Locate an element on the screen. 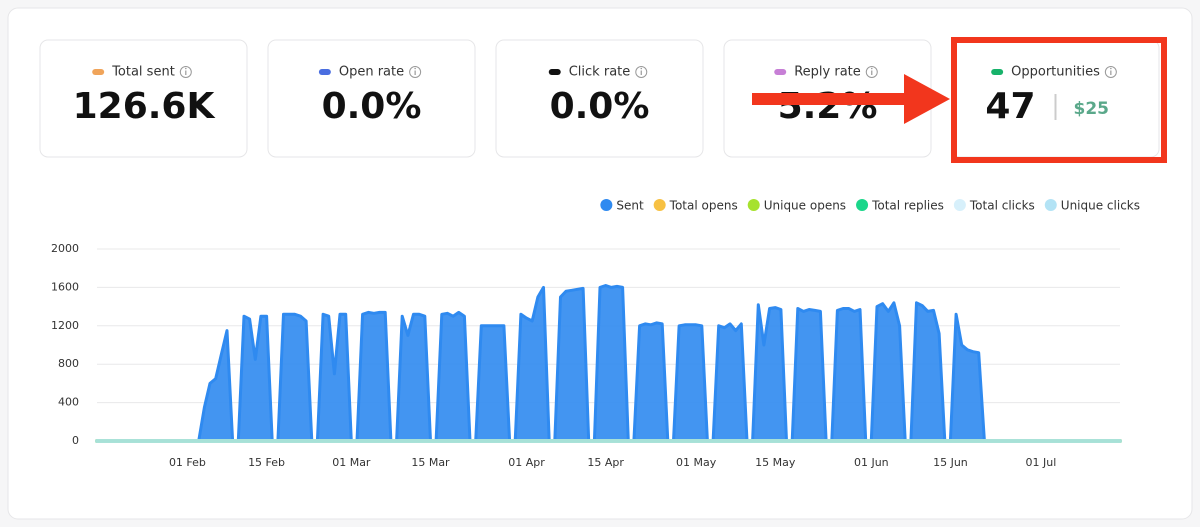 The width and height of the screenshot is (1200, 527). y-tick-label: 800 is located at coordinates (68, 363).